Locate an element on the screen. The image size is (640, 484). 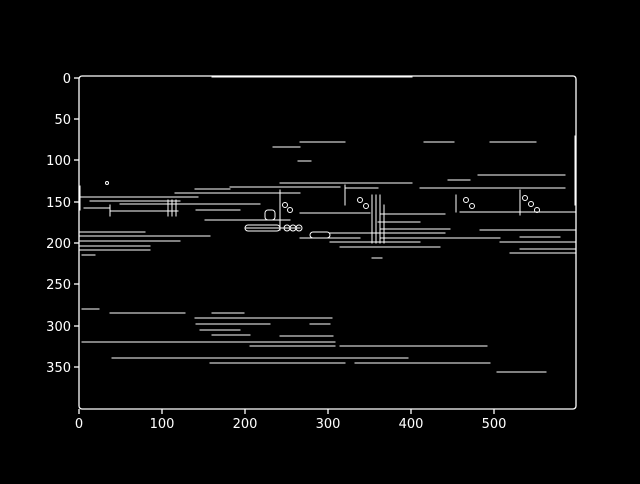
x-tick-label: 100 is located at coordinates (162, 424).